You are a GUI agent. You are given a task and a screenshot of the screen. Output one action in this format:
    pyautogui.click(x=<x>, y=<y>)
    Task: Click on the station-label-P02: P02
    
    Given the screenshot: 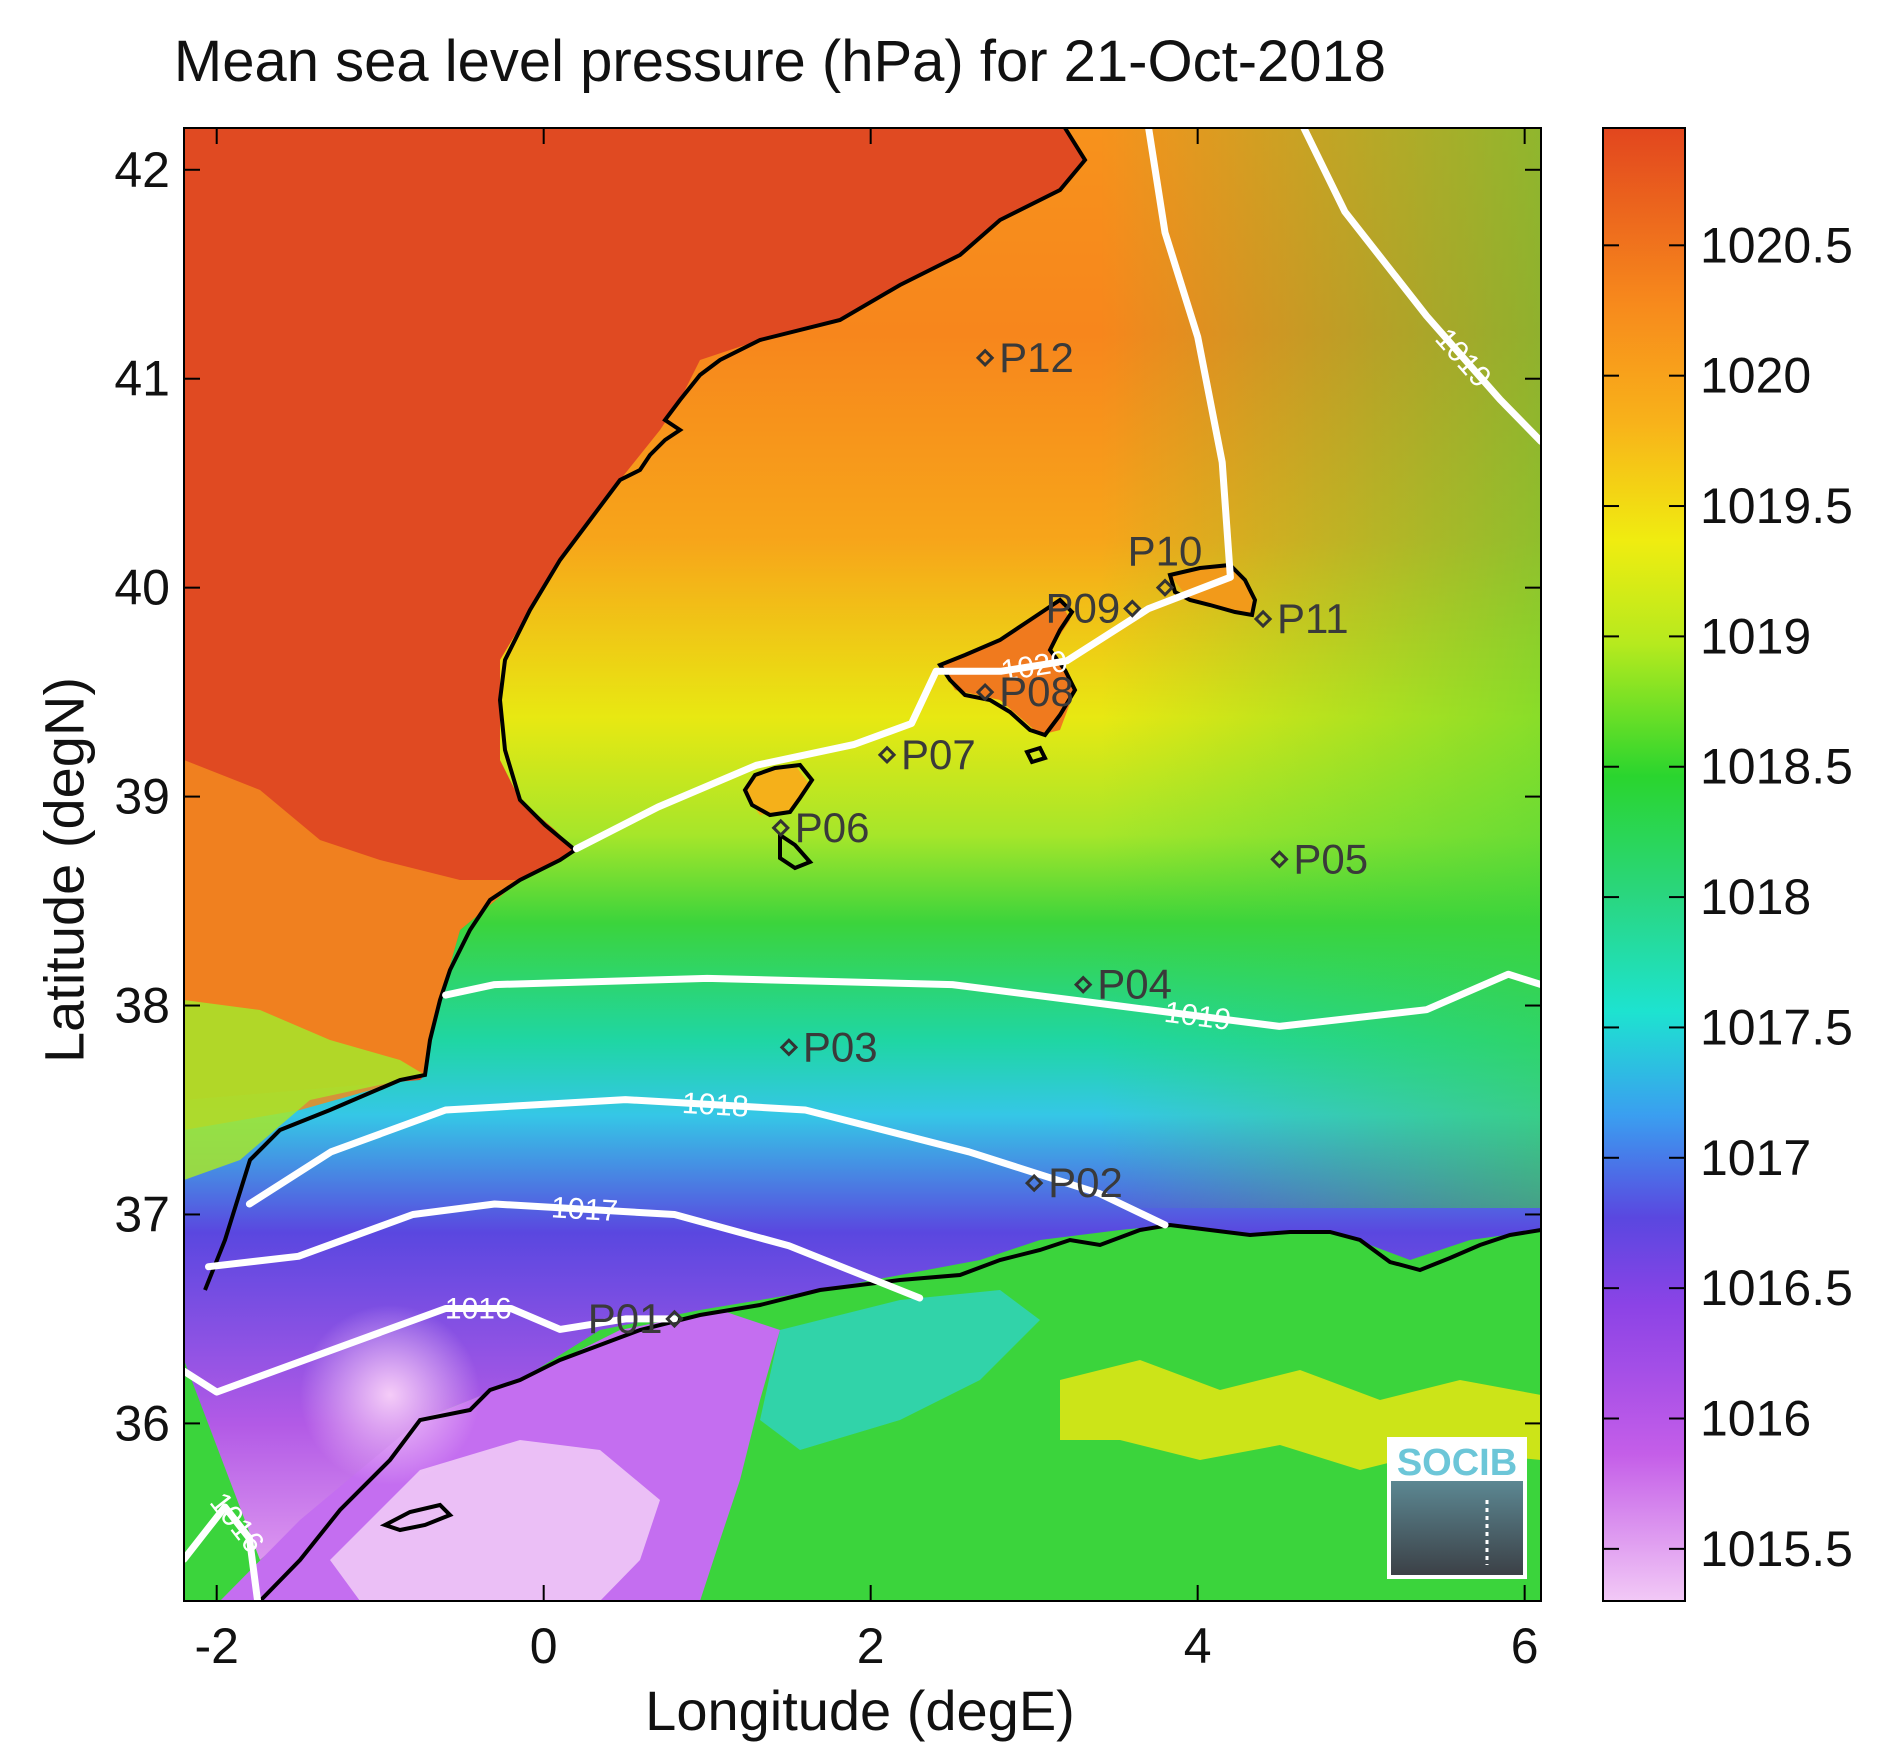 What is the action you would take?
    pyautogui.click(x=1085, y=1182)
    